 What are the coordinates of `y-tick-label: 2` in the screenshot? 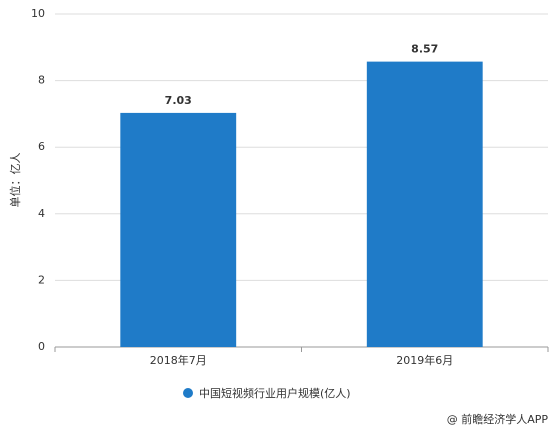 It's located at (41, 279).